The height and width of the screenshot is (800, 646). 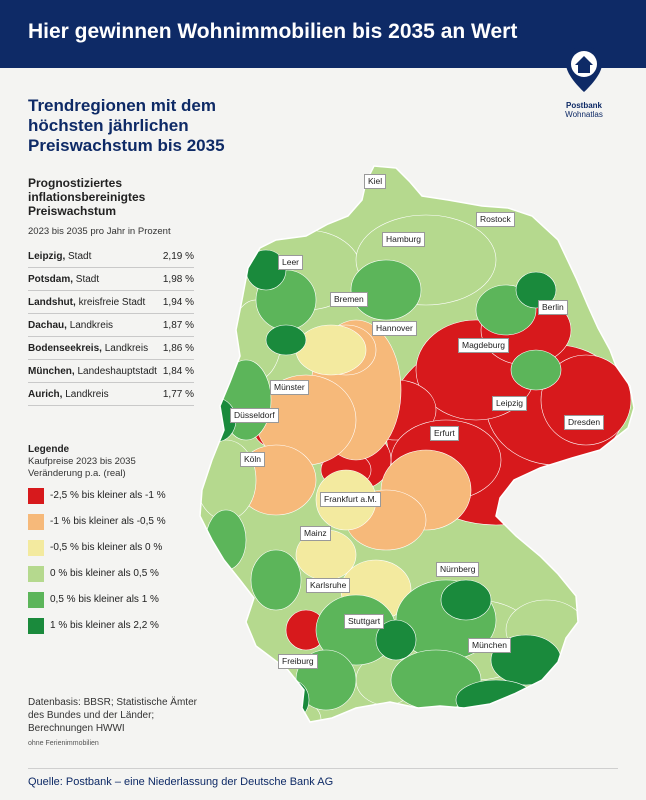 I want to click on ranking-region: München, Landeshauptstadt, so click(x=95, y=371).